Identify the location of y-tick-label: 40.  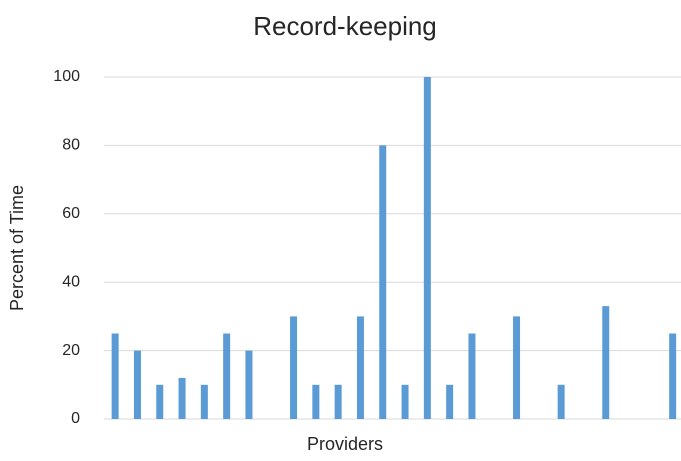
(71, 281).